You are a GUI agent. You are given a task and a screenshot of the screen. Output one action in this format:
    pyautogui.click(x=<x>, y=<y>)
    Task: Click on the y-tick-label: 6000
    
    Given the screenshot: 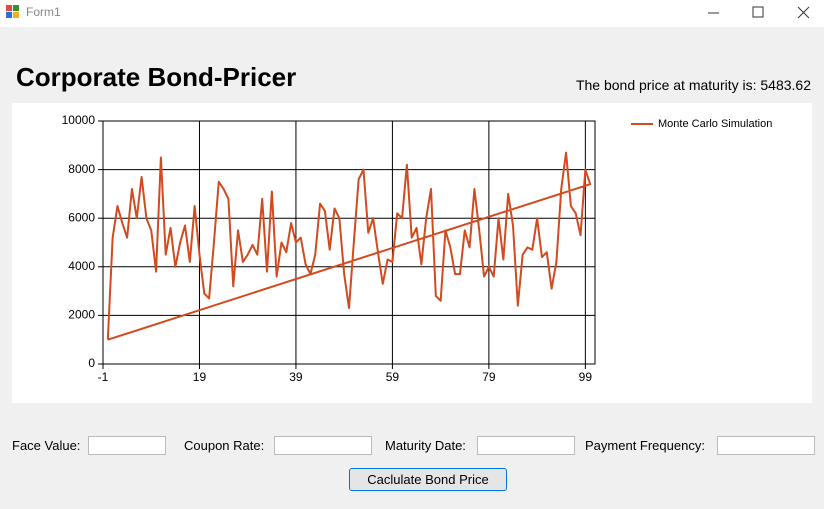 What is the action you would take?
    pyautogui.click(x=81, y=217)
    